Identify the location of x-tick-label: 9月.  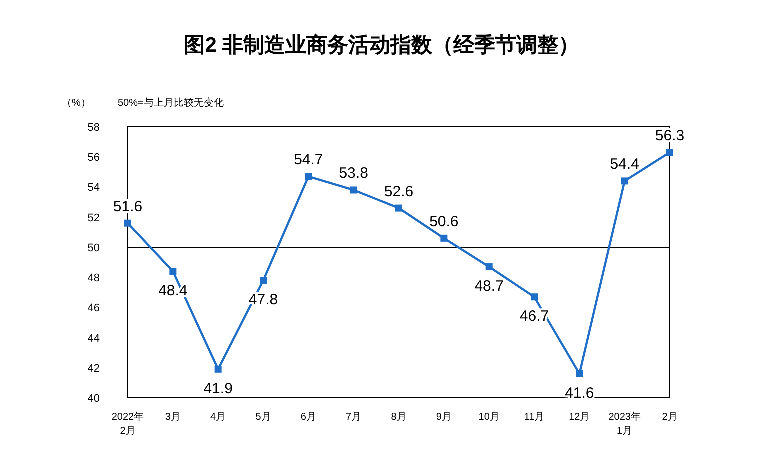
(444, 417).